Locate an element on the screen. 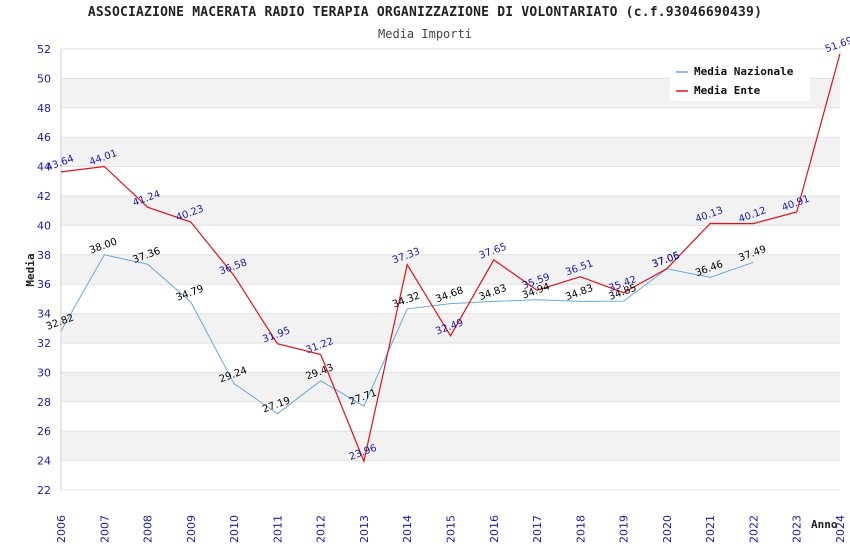 Image resolution: width=850 pixels, height=550 pixels. y-tick-label: 46 is located at coordinates (44, 137).